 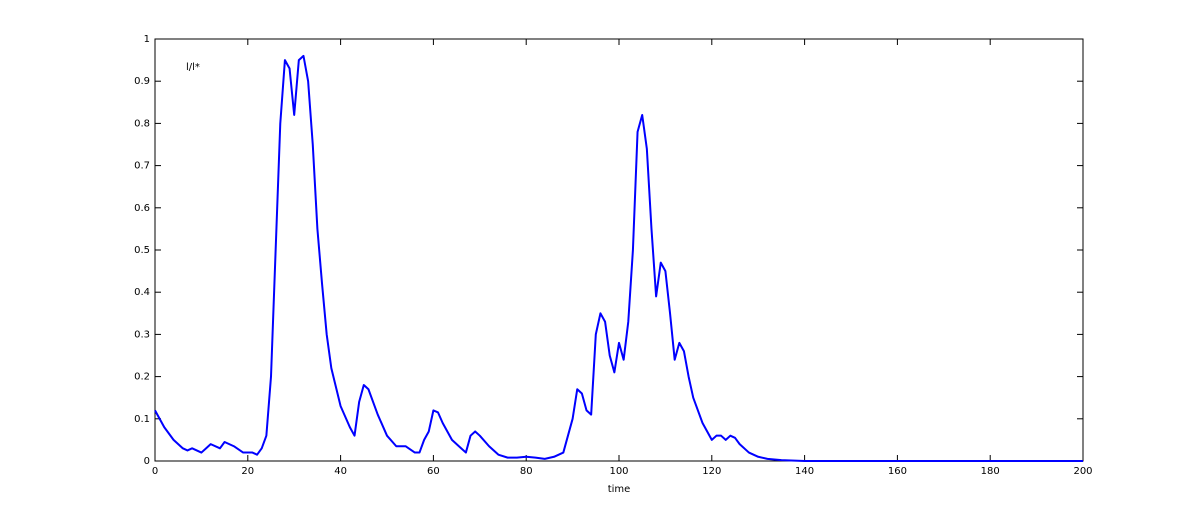 What do you see at coordinates (618, 471) in the screenshot?
I see `x-tick-label: 100` at bounding box center [618, 471].